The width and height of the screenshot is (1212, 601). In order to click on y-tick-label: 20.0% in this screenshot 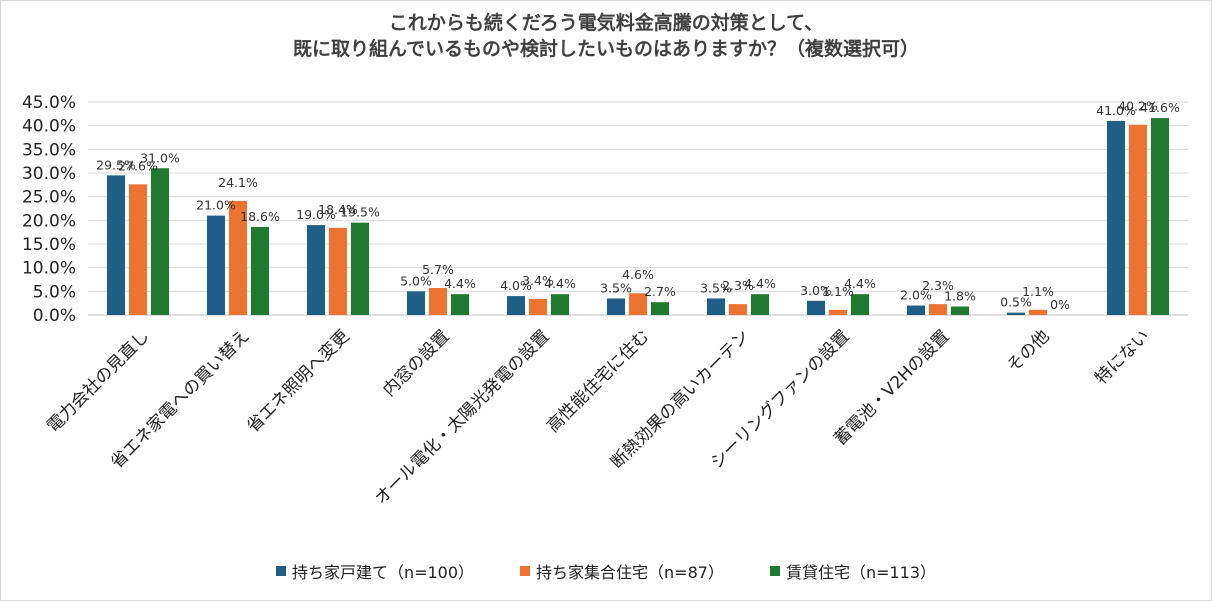, I will do `click(49, 221)`.